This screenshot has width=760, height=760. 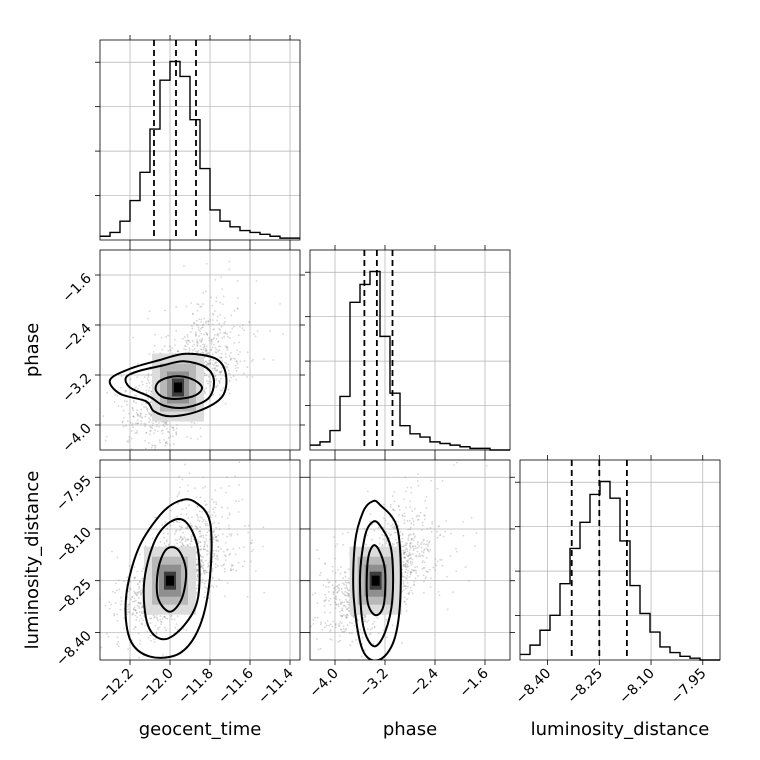 I want to click on y-tick-label: −8.10, so click(x=74, y=545).